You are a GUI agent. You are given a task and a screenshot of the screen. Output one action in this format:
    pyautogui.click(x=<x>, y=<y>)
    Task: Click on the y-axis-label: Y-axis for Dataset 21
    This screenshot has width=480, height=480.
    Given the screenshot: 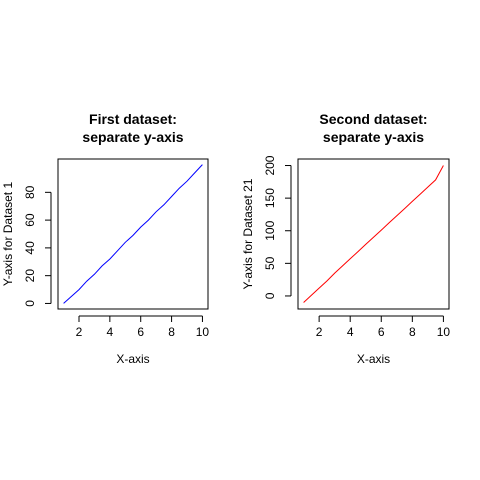 What is the action you would take?
    pyautogui.click(x=248, y=233)
    